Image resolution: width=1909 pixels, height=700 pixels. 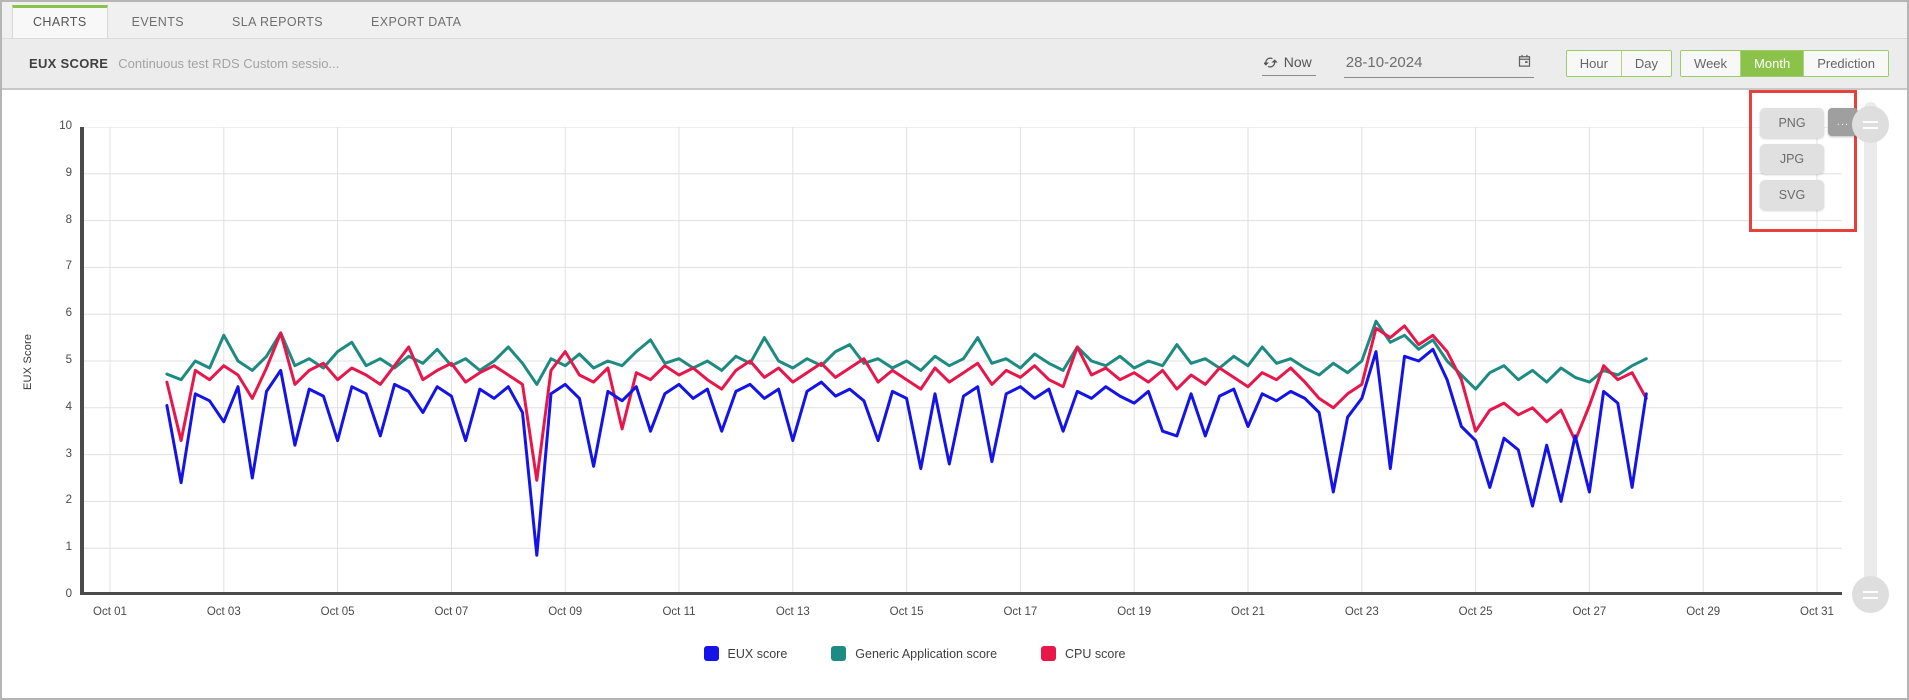 What do you see at coordinates (60, 21) in the screenshot?
I see `tab-charts: CHARTS` at bounding box center [60, 21].